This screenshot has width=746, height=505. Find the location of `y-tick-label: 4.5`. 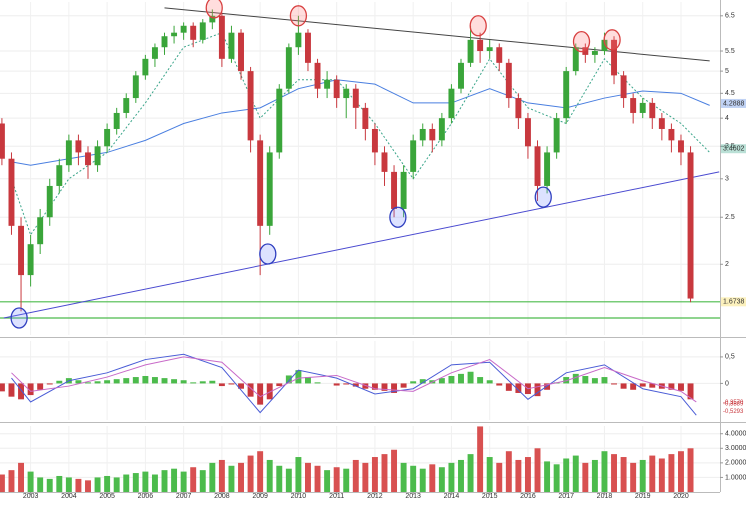

y-tick-label: 4.5 is located at coordinates (730, 93).